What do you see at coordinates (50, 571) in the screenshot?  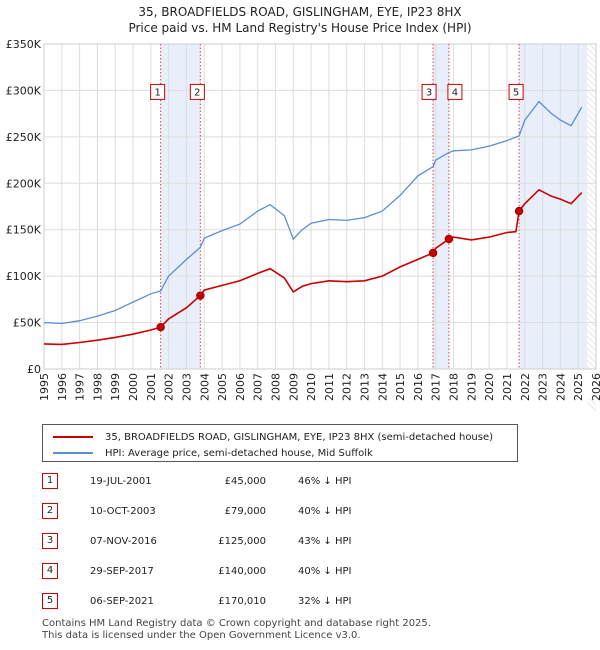 I see `sale-number: 4` at bounding box center [50, 571].